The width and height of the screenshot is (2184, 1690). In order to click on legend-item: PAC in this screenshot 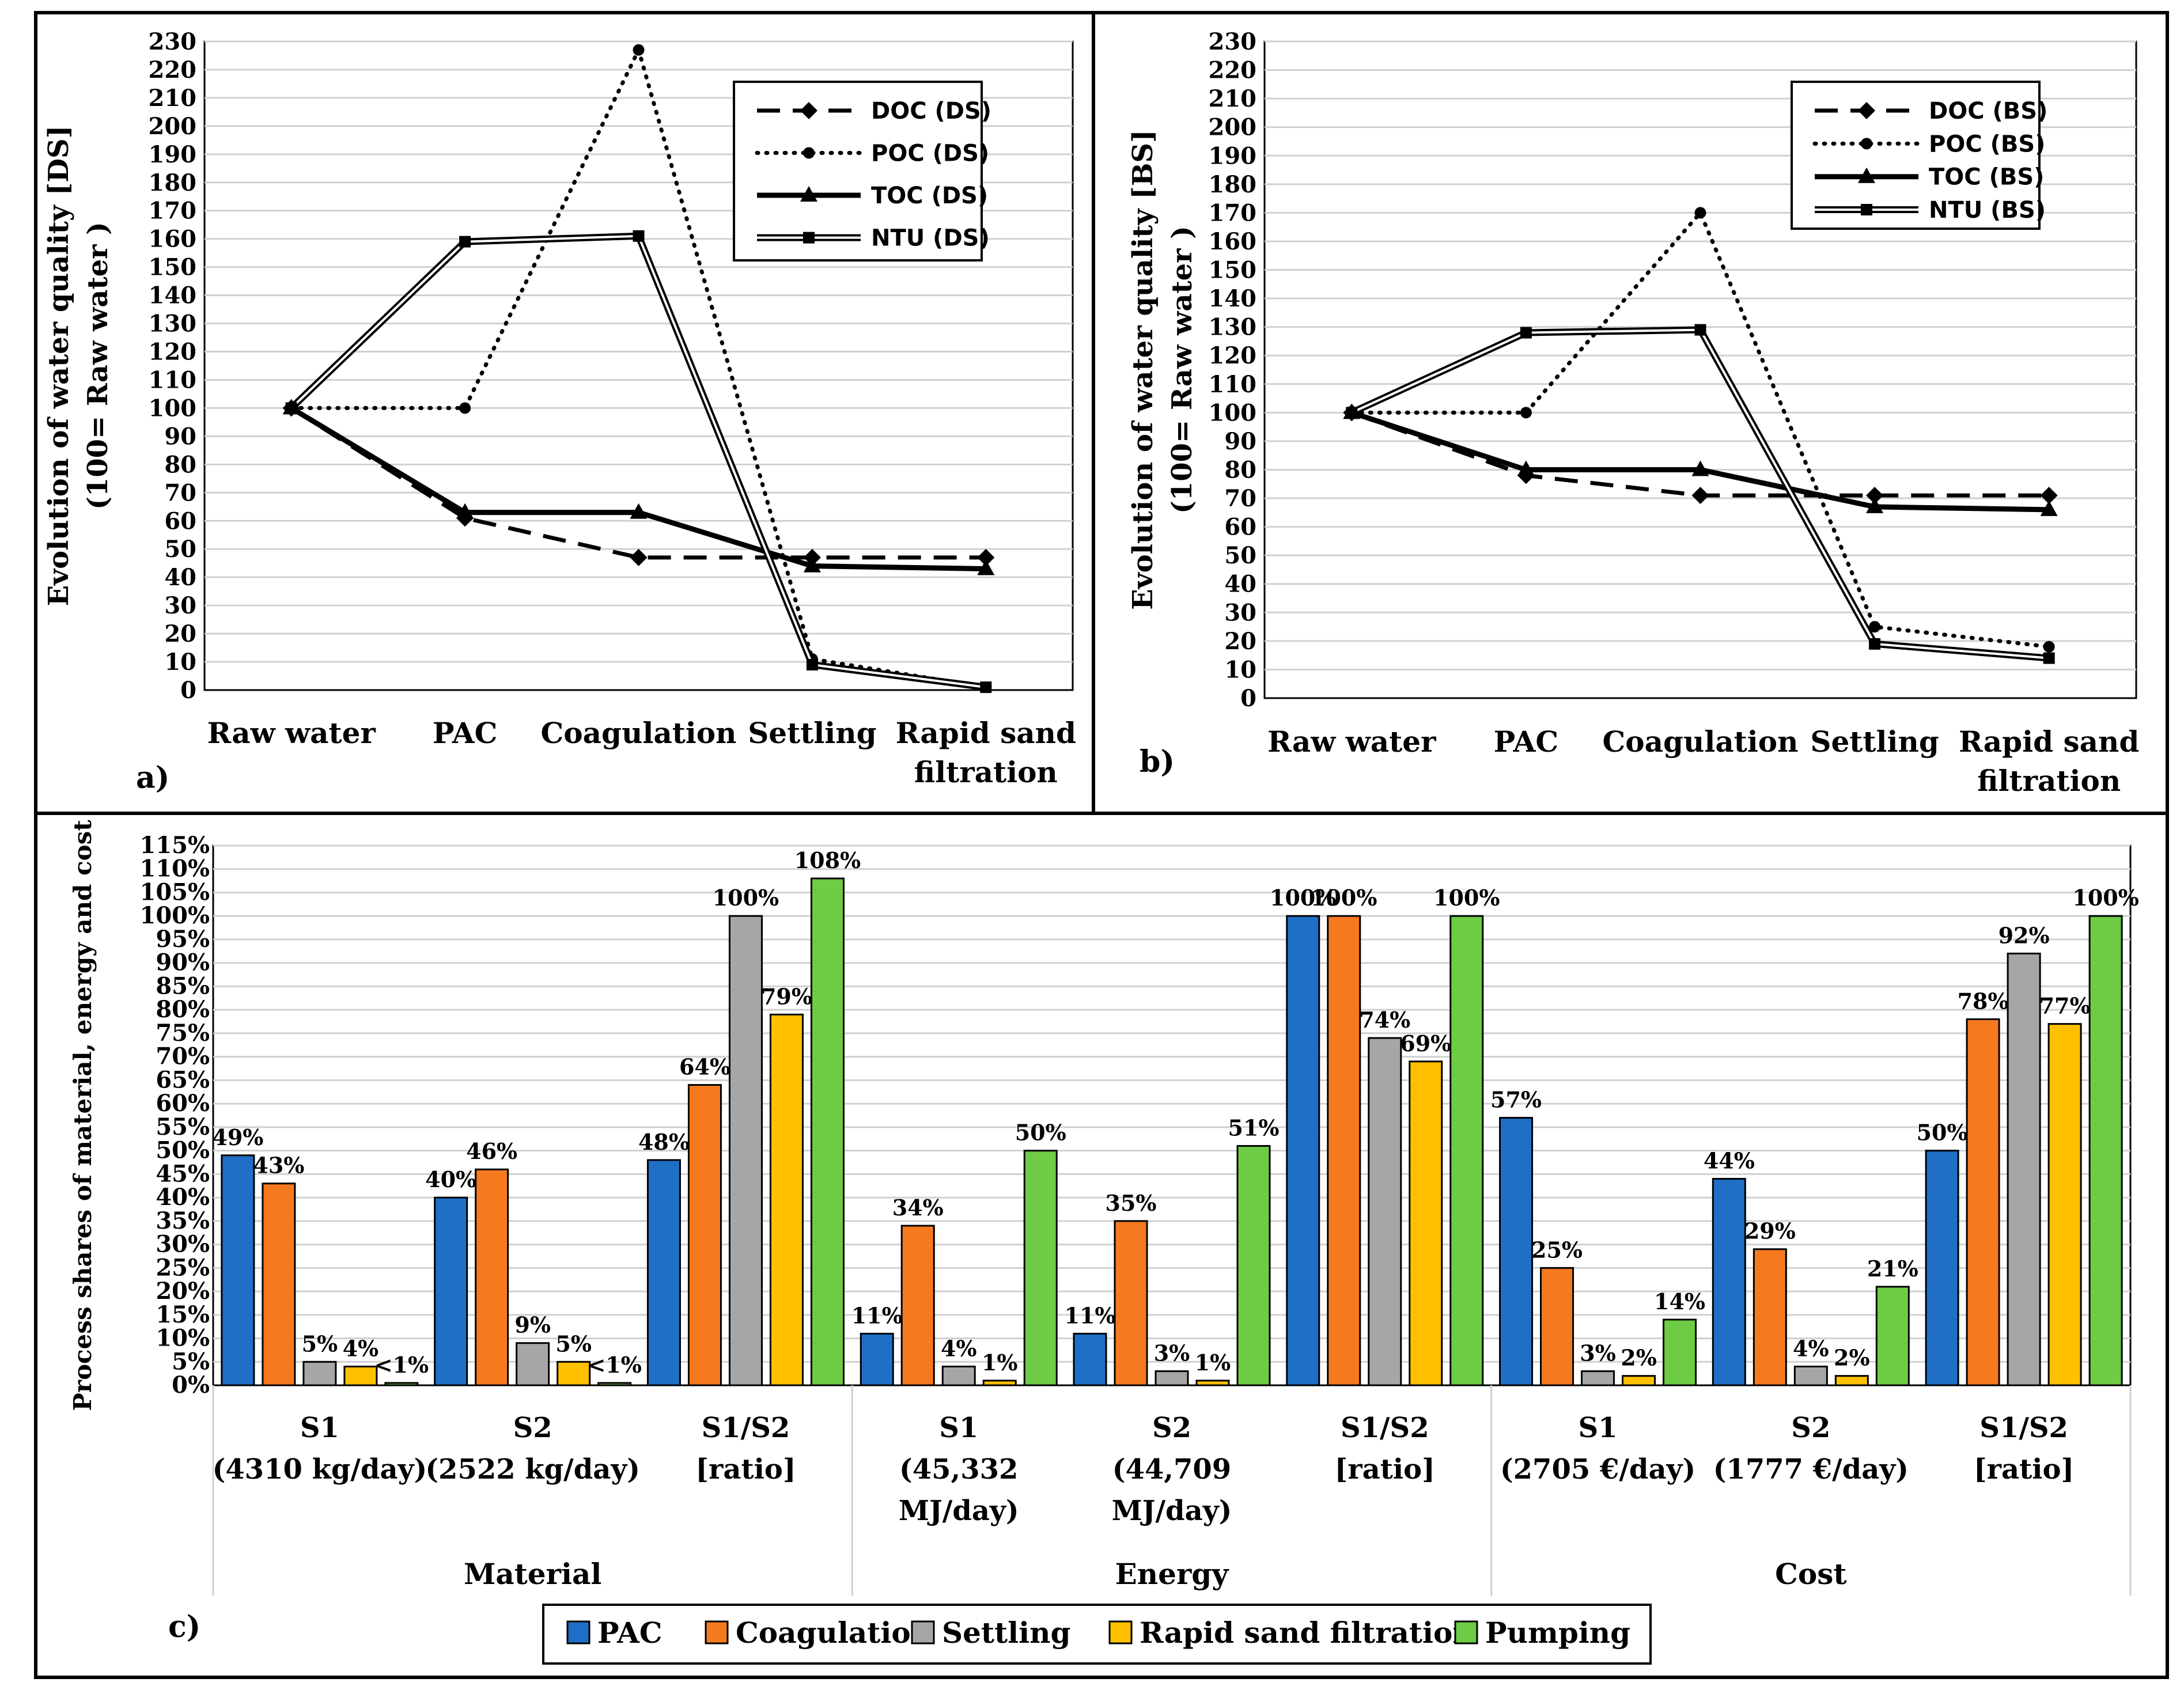, I will do `click(615, 1633)`.